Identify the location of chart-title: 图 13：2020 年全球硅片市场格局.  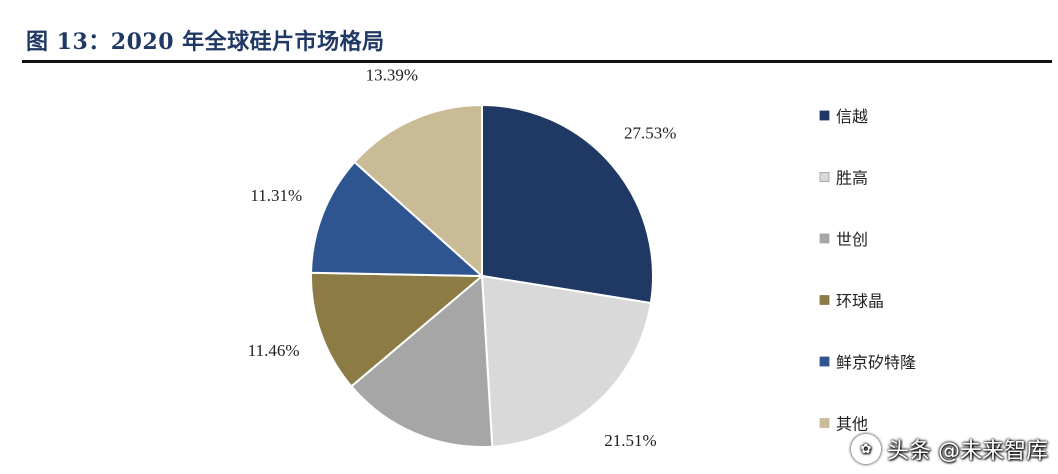
(205, 42).